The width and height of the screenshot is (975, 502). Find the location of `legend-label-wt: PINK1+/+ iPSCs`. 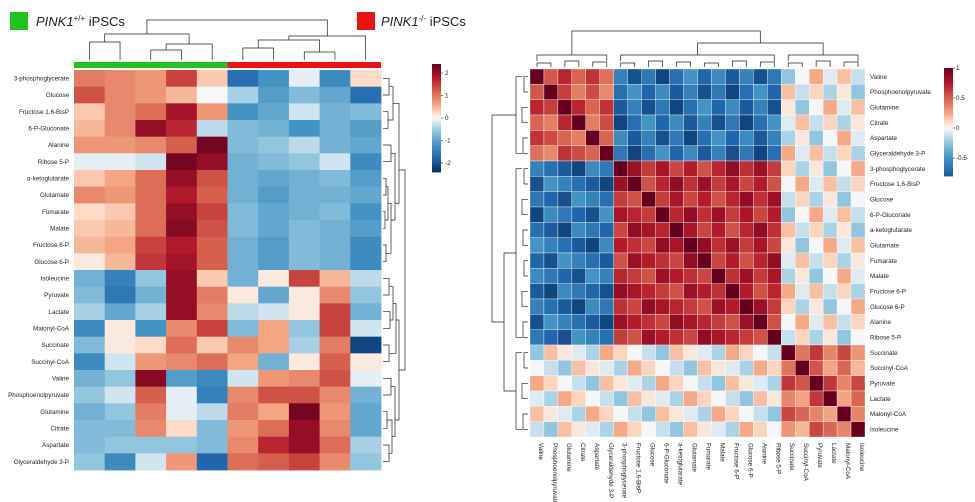

legend-label-wt: PINK1+/+ iPSCs is located at coordinates (80, 21).